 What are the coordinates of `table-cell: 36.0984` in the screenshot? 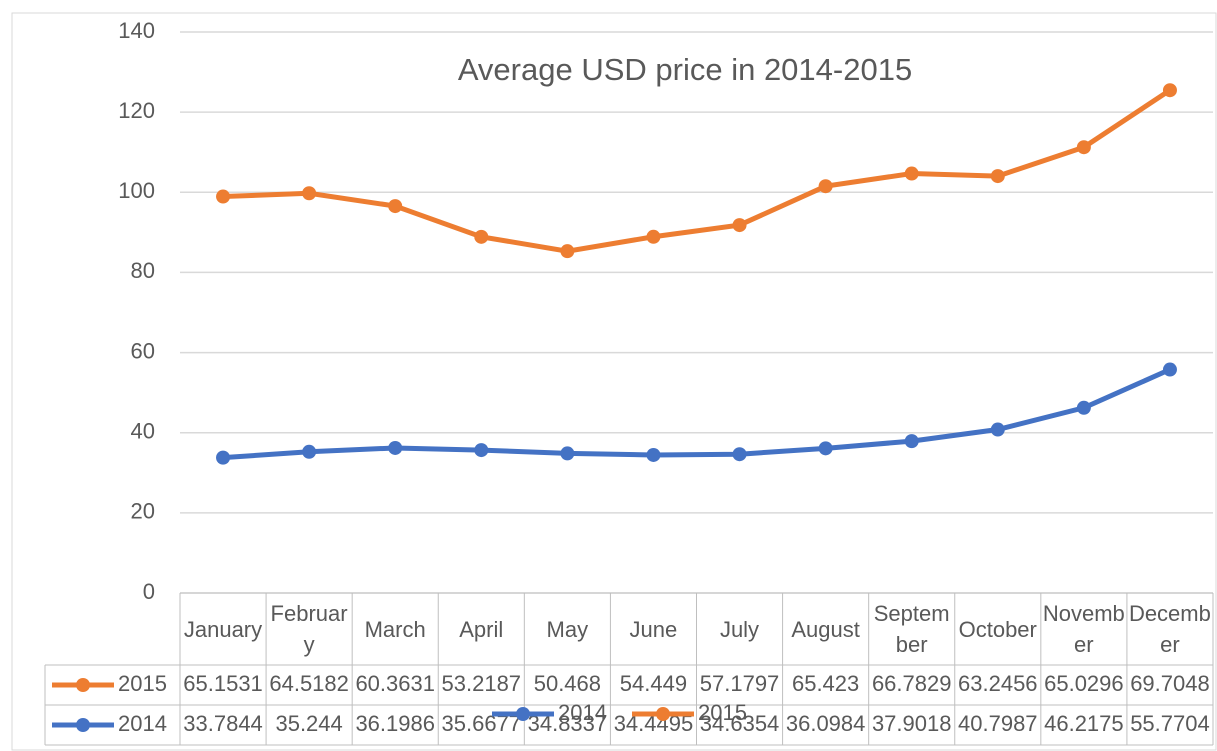 It's located at (826, 723).